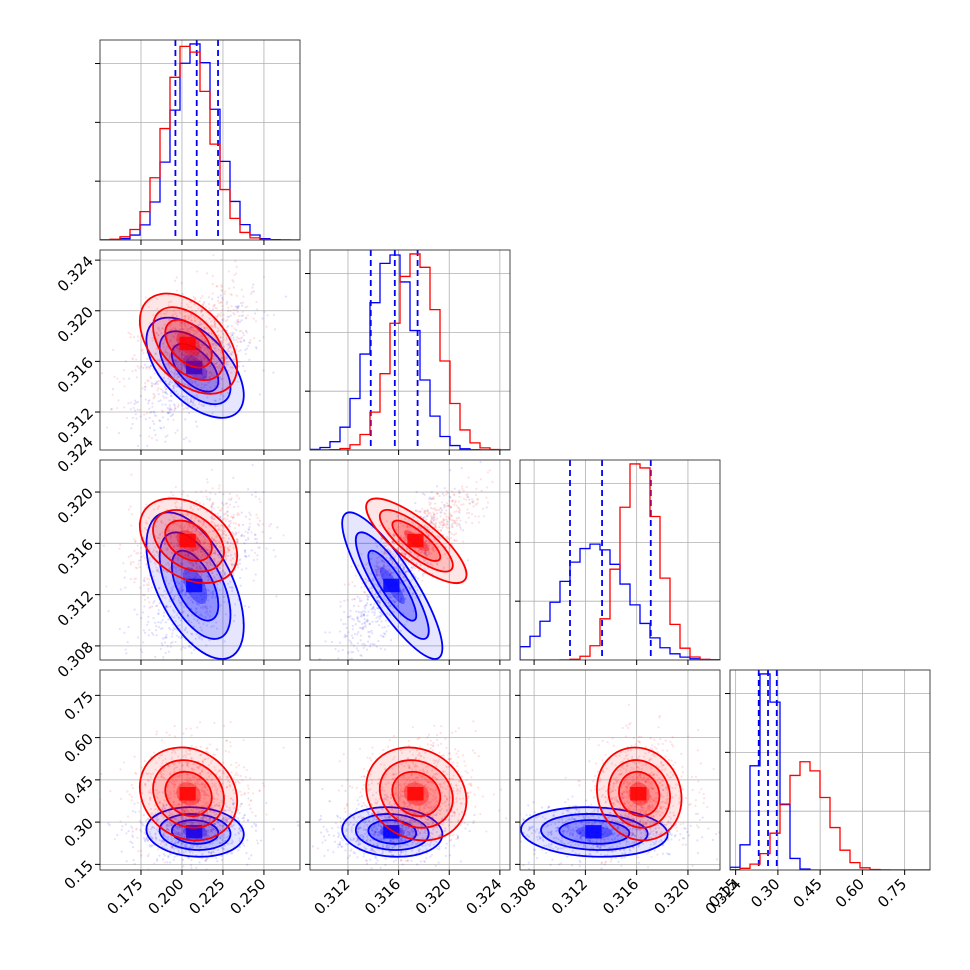 The height and width of the screenshot is (970, 970). I want to click on x-tick-label: 0.175, so click(125, 896).